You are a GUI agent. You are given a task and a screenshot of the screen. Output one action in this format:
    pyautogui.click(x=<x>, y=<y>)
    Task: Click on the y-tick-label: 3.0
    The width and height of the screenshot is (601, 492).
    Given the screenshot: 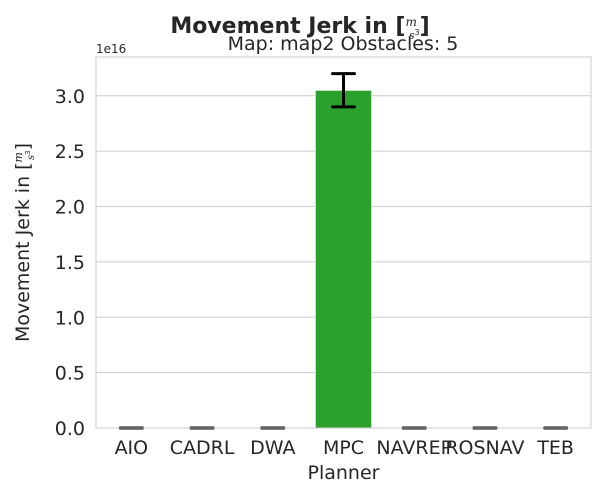 What is the action you would take?
    pyautogui.click(x=70, y=97)
    